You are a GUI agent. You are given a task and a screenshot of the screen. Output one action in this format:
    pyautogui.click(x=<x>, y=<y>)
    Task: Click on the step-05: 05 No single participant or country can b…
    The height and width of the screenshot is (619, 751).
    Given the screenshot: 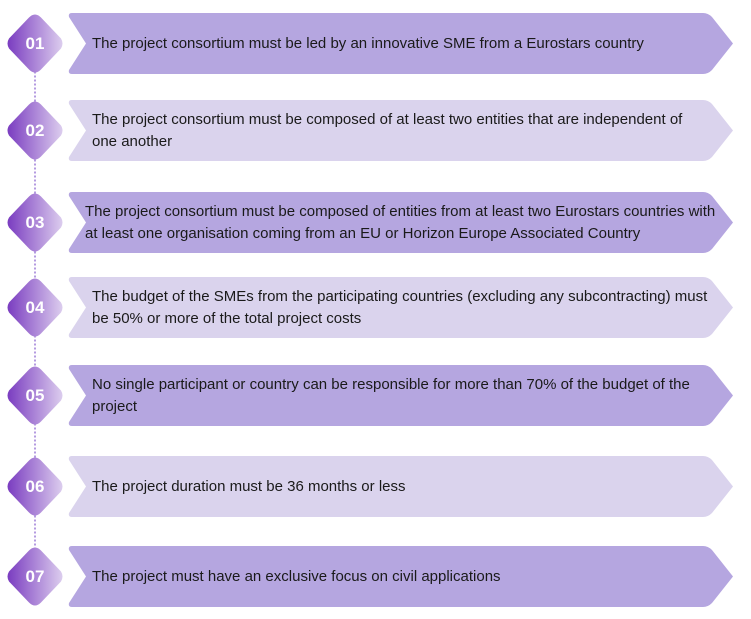 What is the action you would take?
    pyautogui.click(x=375, y=395)
    